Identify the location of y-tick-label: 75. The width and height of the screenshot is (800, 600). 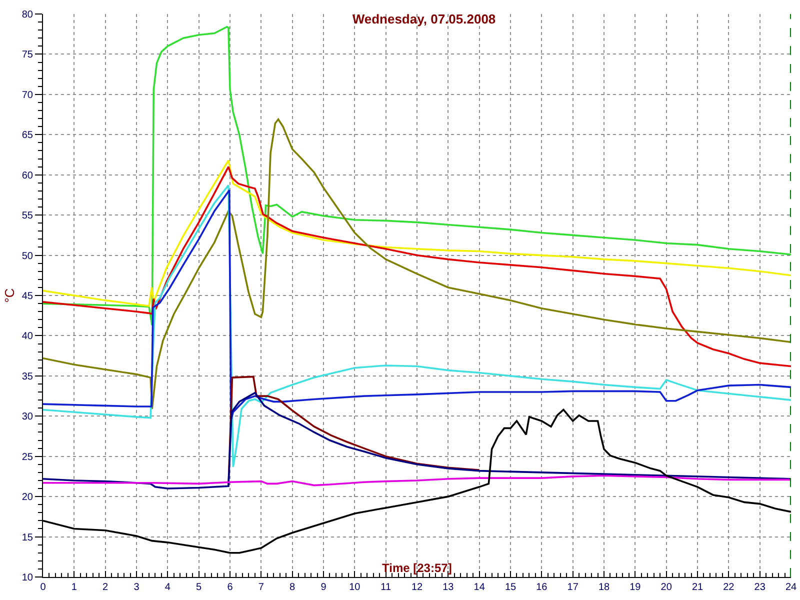
(28, 55).